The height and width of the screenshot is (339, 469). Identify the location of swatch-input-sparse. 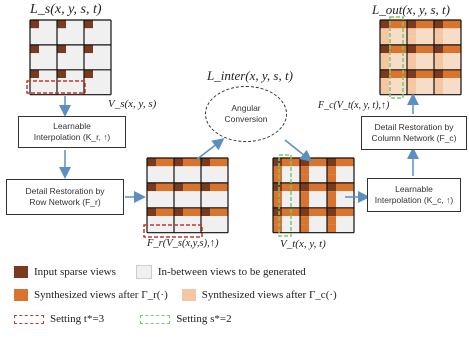
(21, 272).